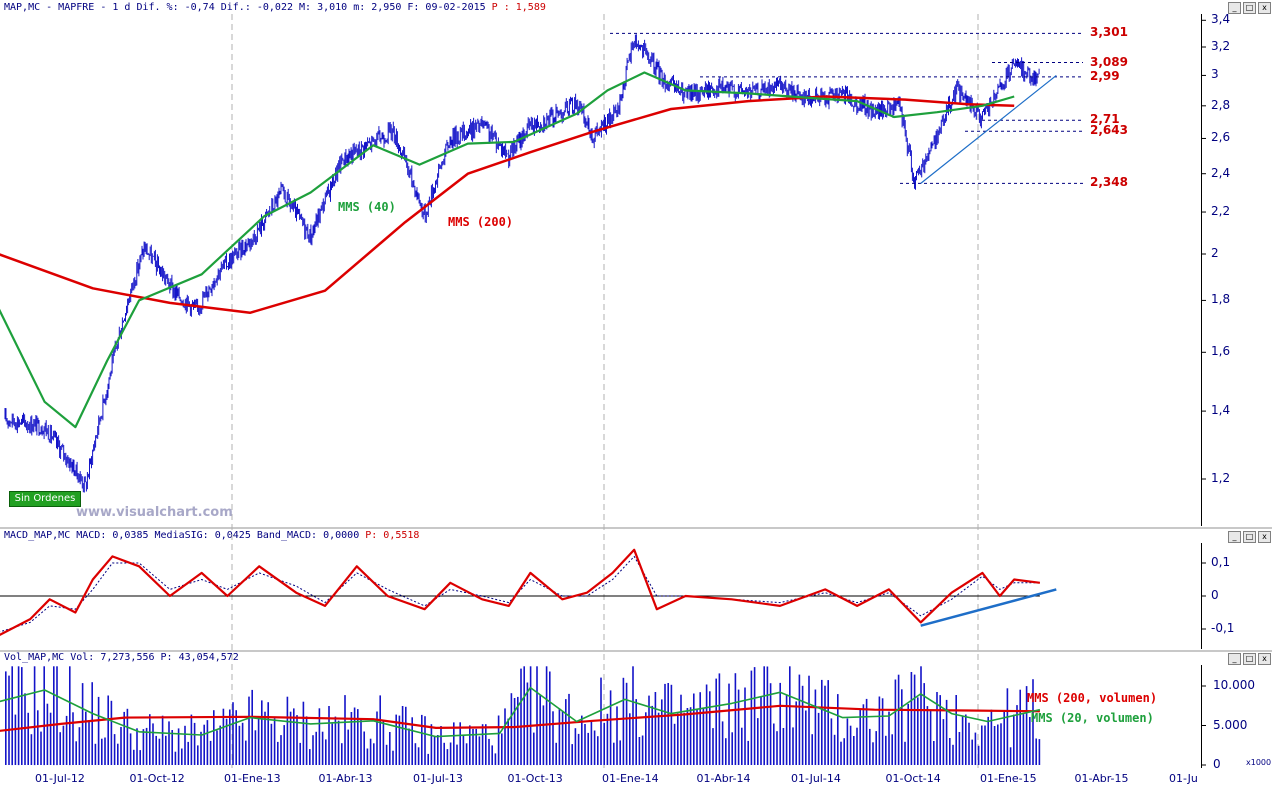  I want to click on x-tick-label: 01-Jul-14, so click(816, 778).